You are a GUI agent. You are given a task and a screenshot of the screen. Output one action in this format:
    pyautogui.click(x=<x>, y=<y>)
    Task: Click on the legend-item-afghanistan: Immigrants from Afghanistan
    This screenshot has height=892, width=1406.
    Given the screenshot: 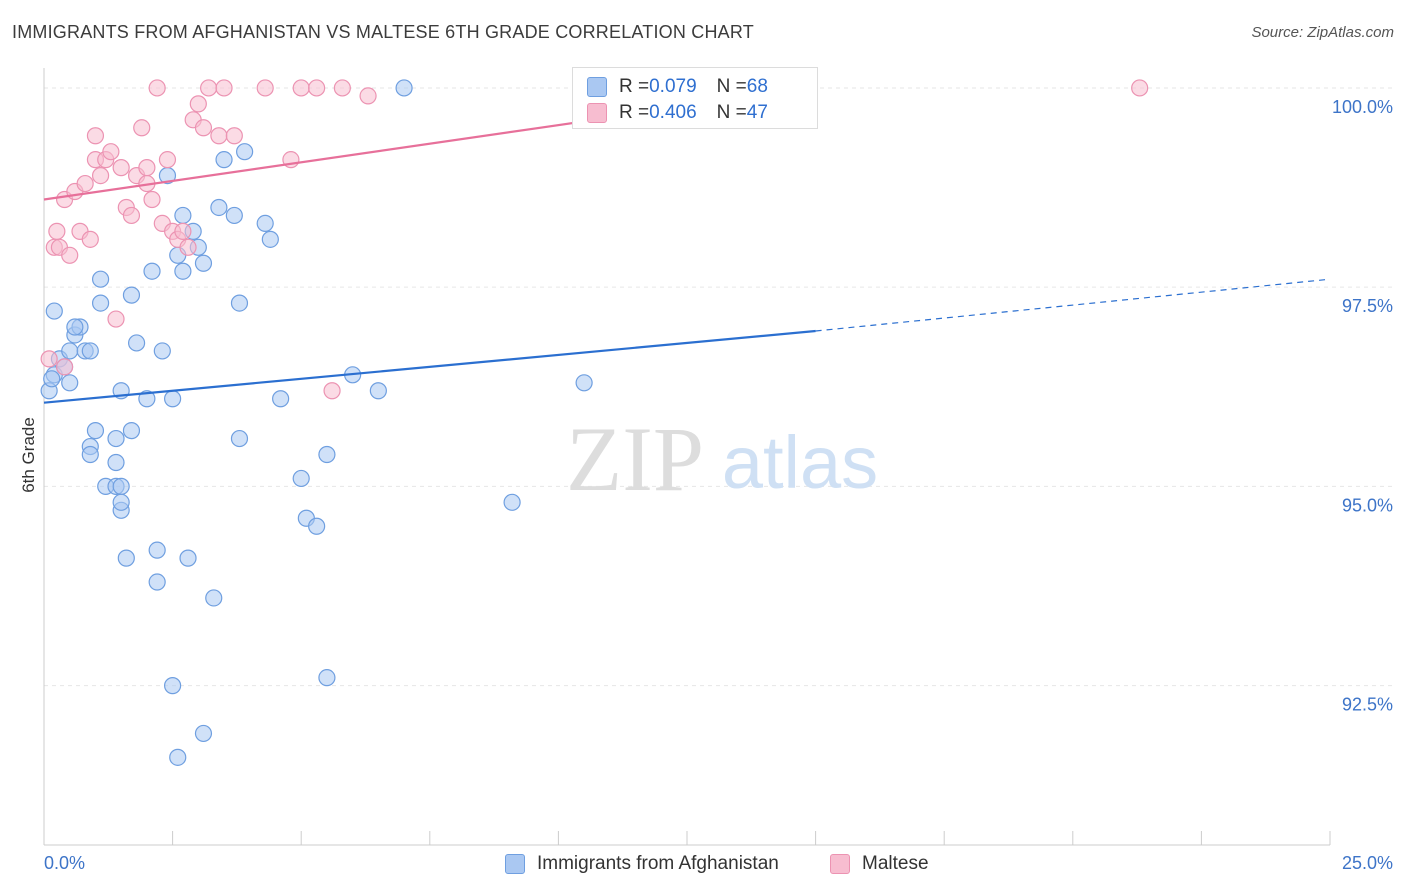 What is the action you would take?
    pyautogui.click(x=642, y=864)
    